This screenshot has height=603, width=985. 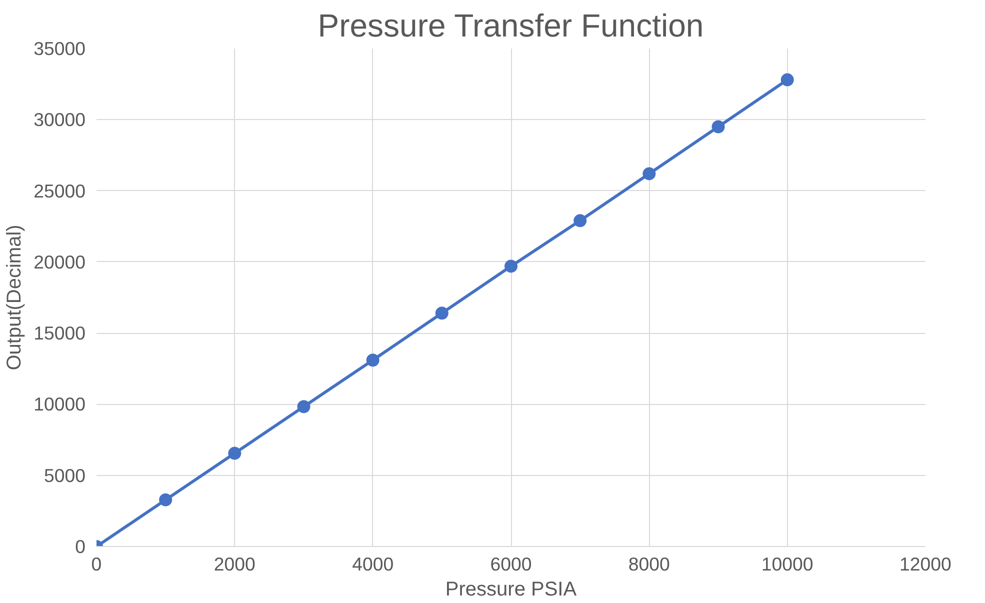 What do you see at coordinates (15, 297) in the screenshot?
I see `y-axis-title: Output(Decimal)` at bounding box center [15, 297].